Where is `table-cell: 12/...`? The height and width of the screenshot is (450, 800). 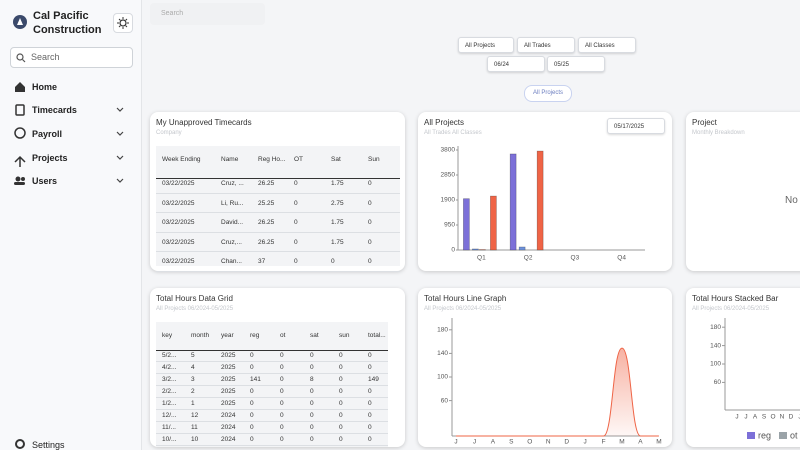 table-cell: 12/... is located at coordinates (169, 415).